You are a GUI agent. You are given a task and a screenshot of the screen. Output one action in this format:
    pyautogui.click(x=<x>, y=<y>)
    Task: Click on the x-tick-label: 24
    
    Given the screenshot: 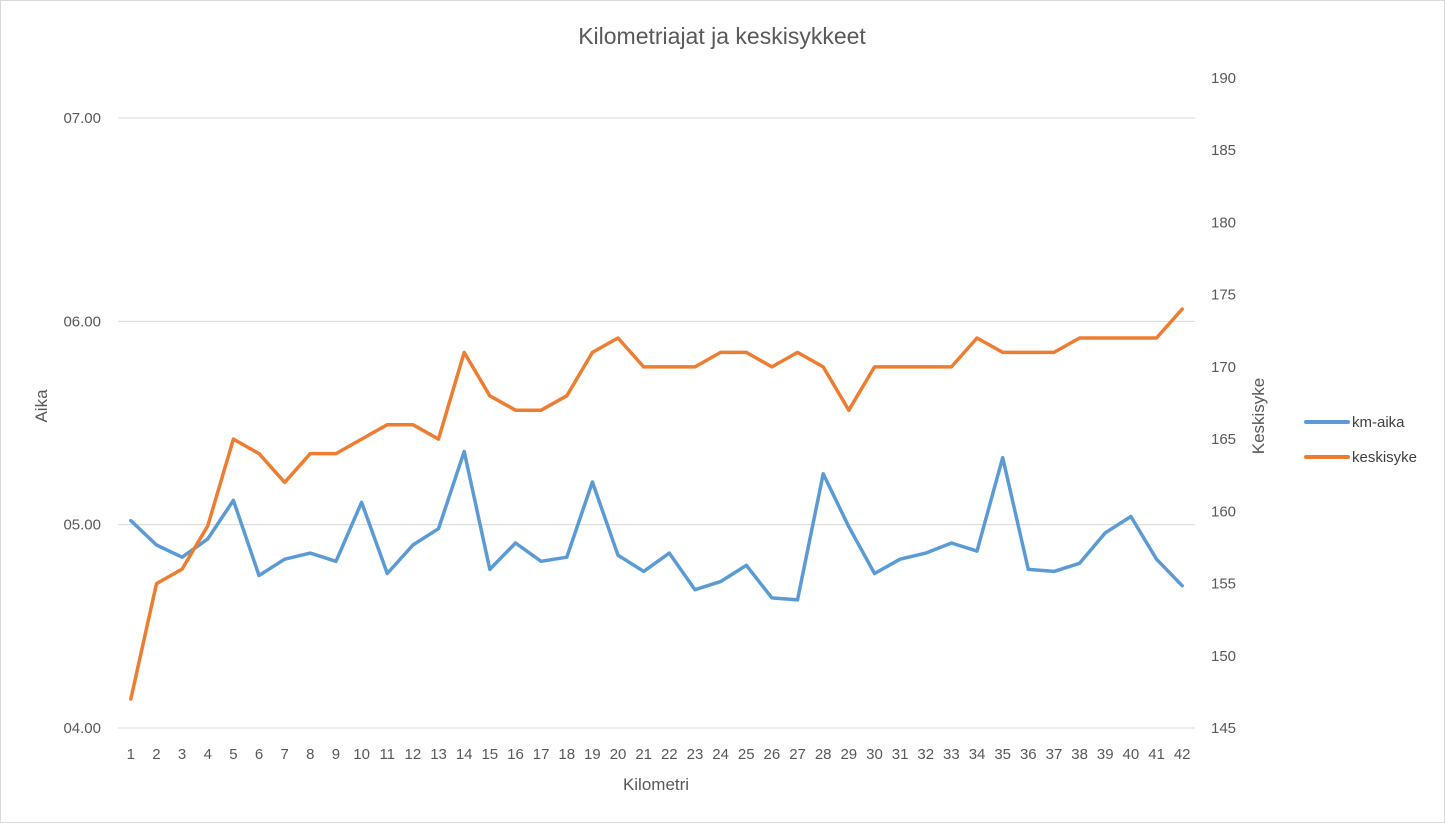 What is the action you would take?
    pyautogui.click(x=720, y=754)
    